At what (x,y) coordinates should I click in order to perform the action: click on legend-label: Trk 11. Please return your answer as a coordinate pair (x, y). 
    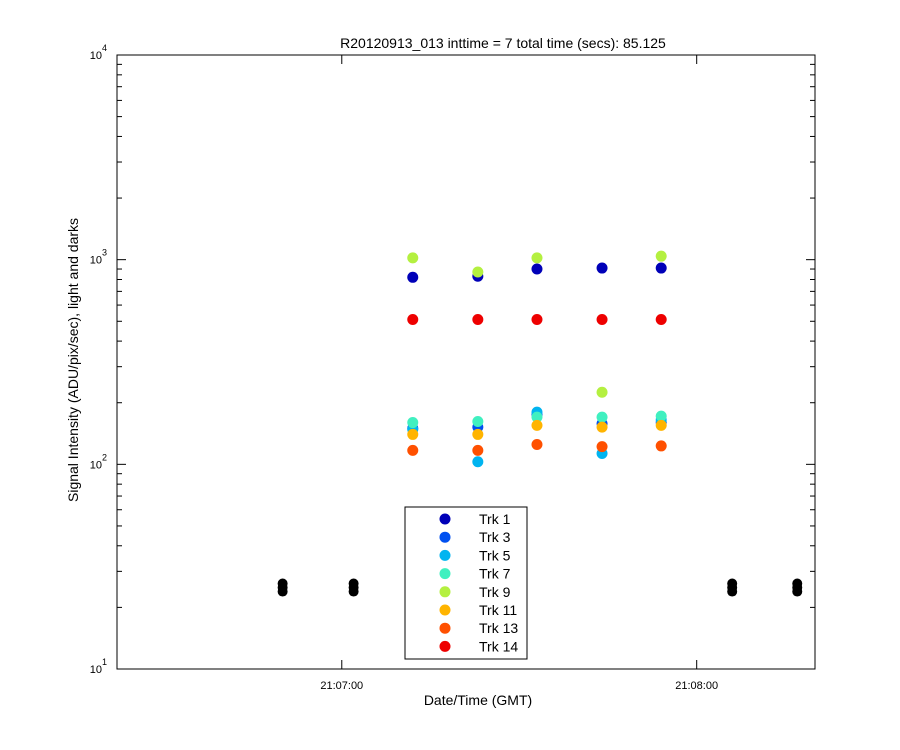
    Looking at the image, I should click on (498, 610).